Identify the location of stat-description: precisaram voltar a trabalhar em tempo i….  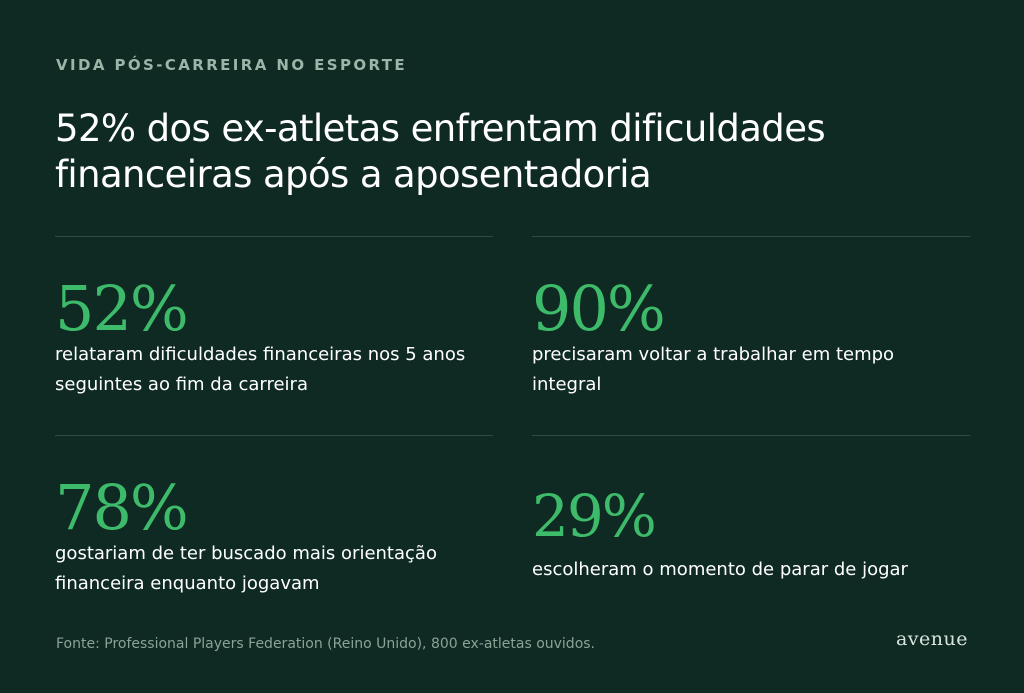
(713, 369).